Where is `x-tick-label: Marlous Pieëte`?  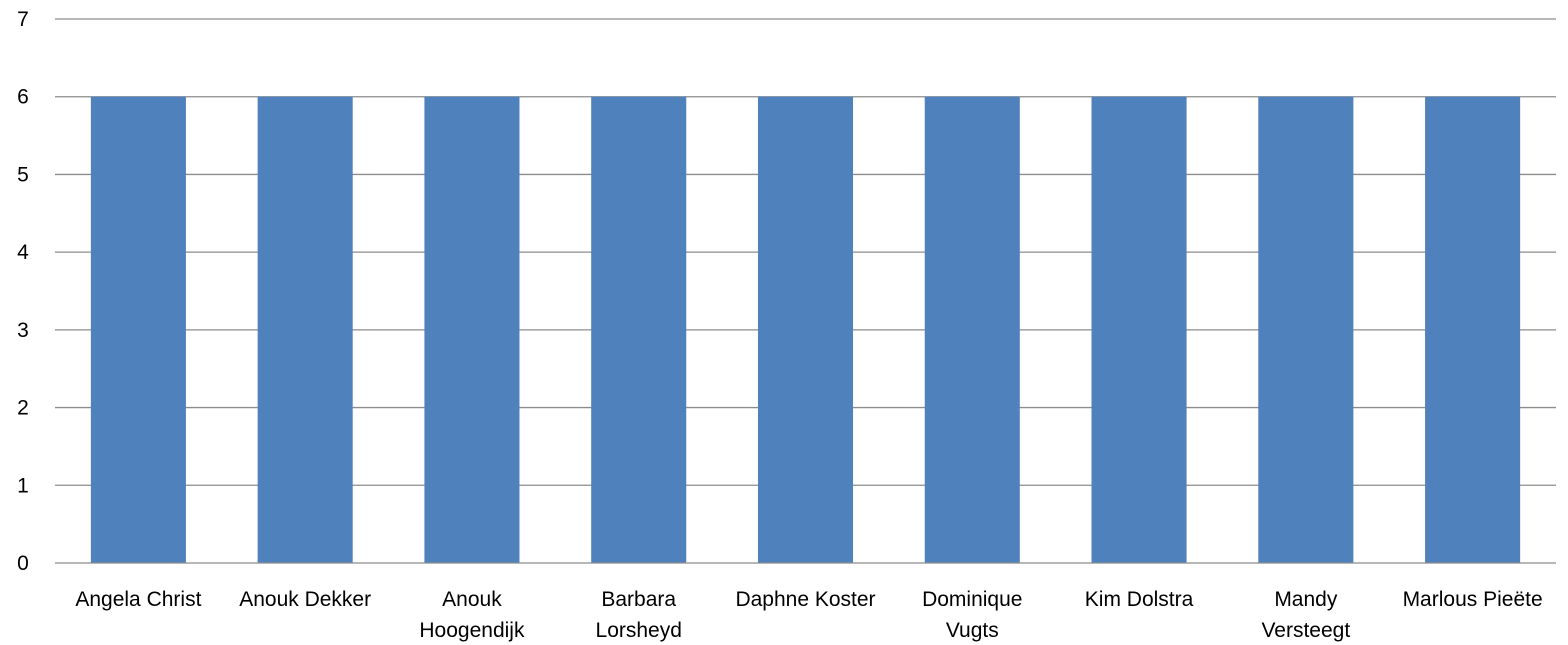
x-tick-label: Marlous Pieëte is located at coordinates (1473, 599).